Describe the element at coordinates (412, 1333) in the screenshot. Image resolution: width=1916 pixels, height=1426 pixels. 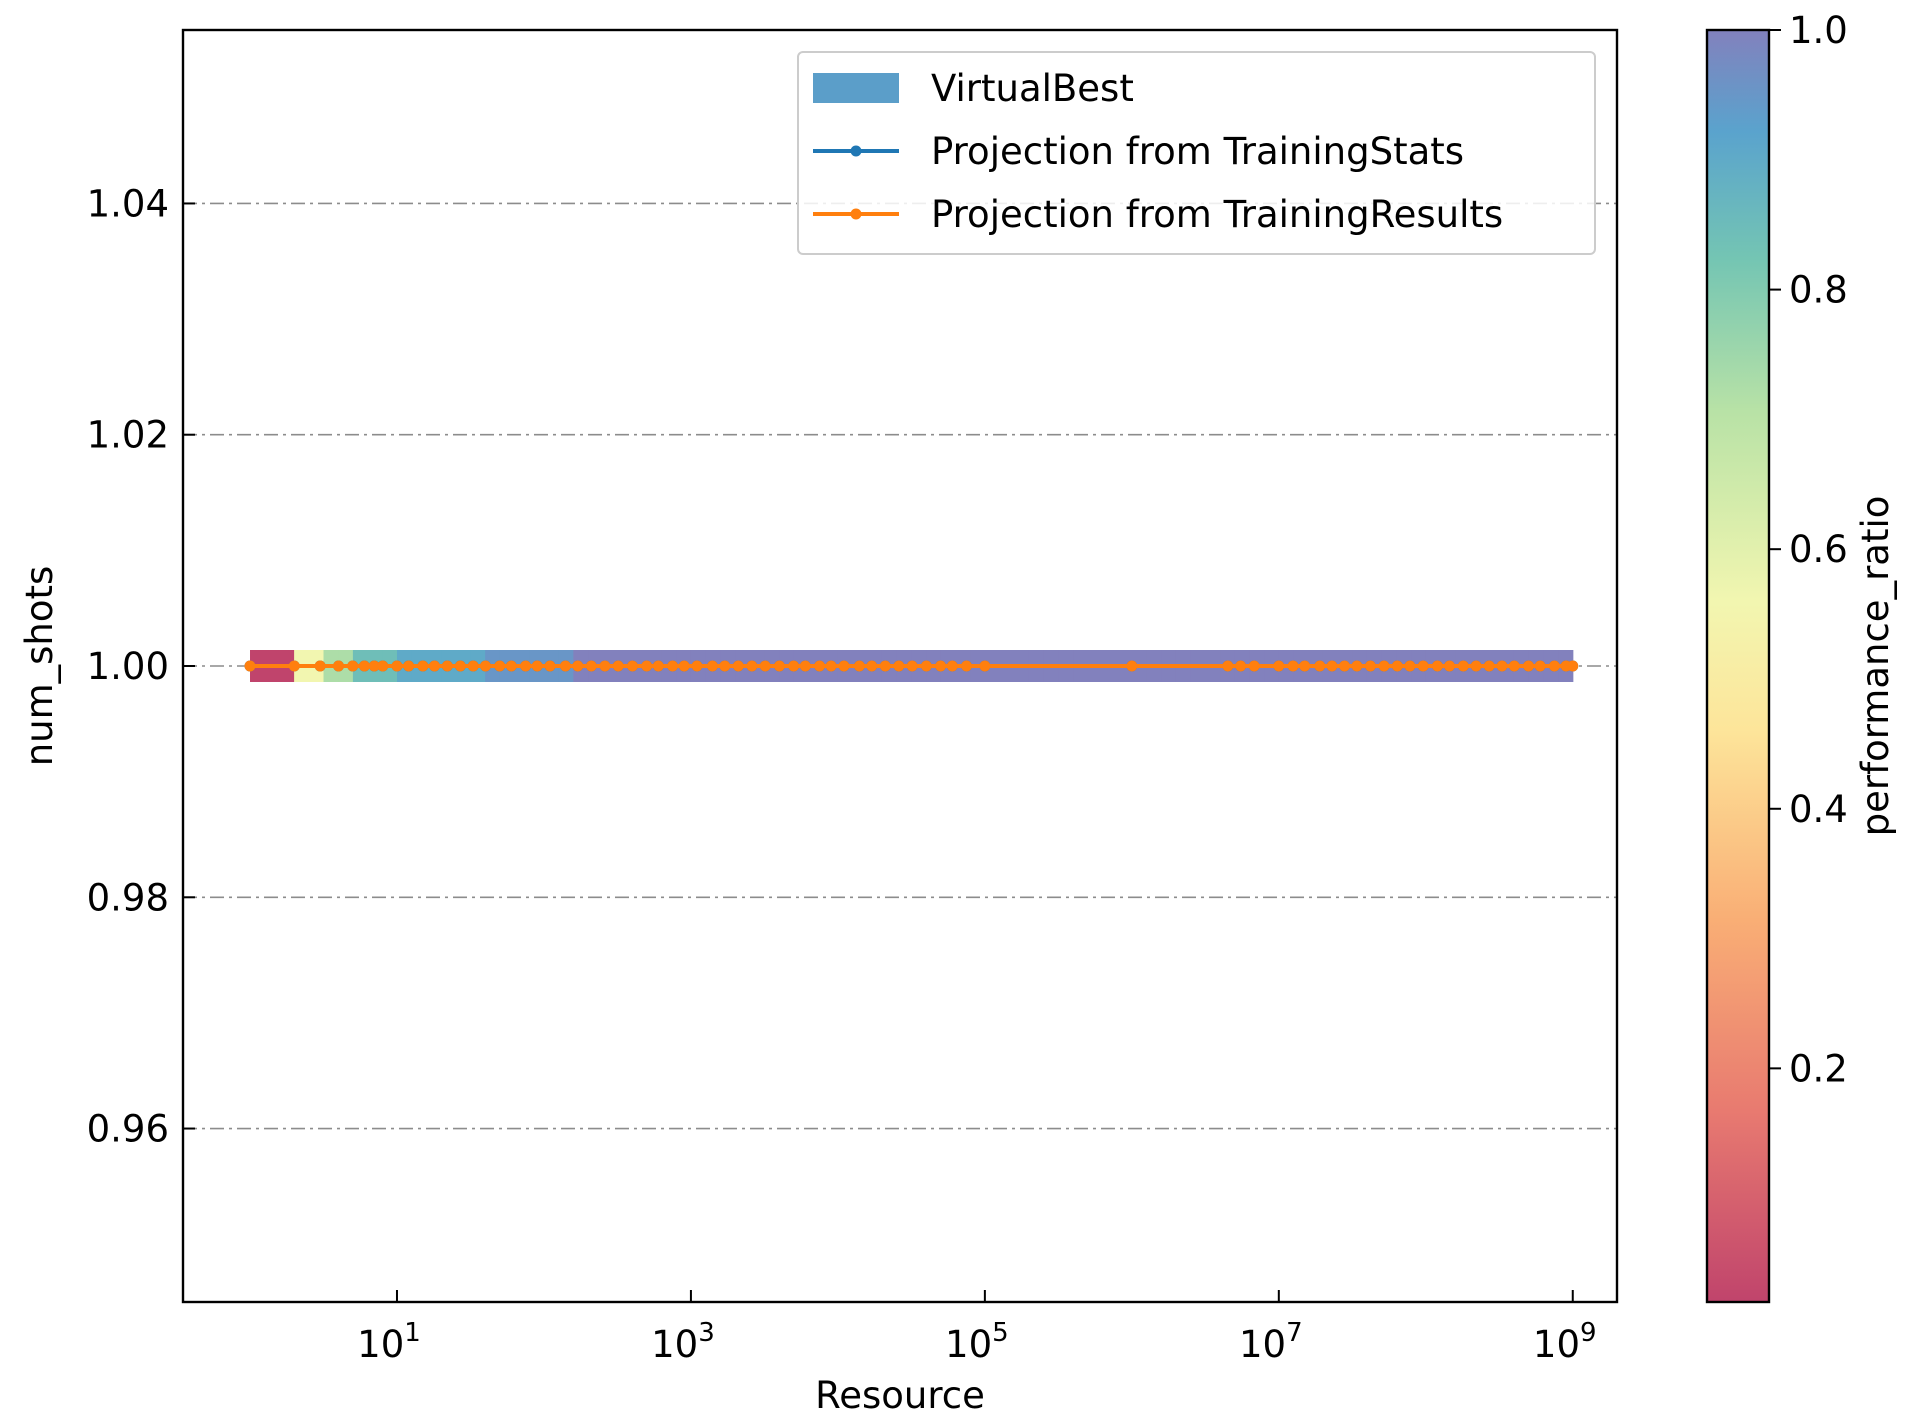
I see `x-tick-exponent: 1` at that location.